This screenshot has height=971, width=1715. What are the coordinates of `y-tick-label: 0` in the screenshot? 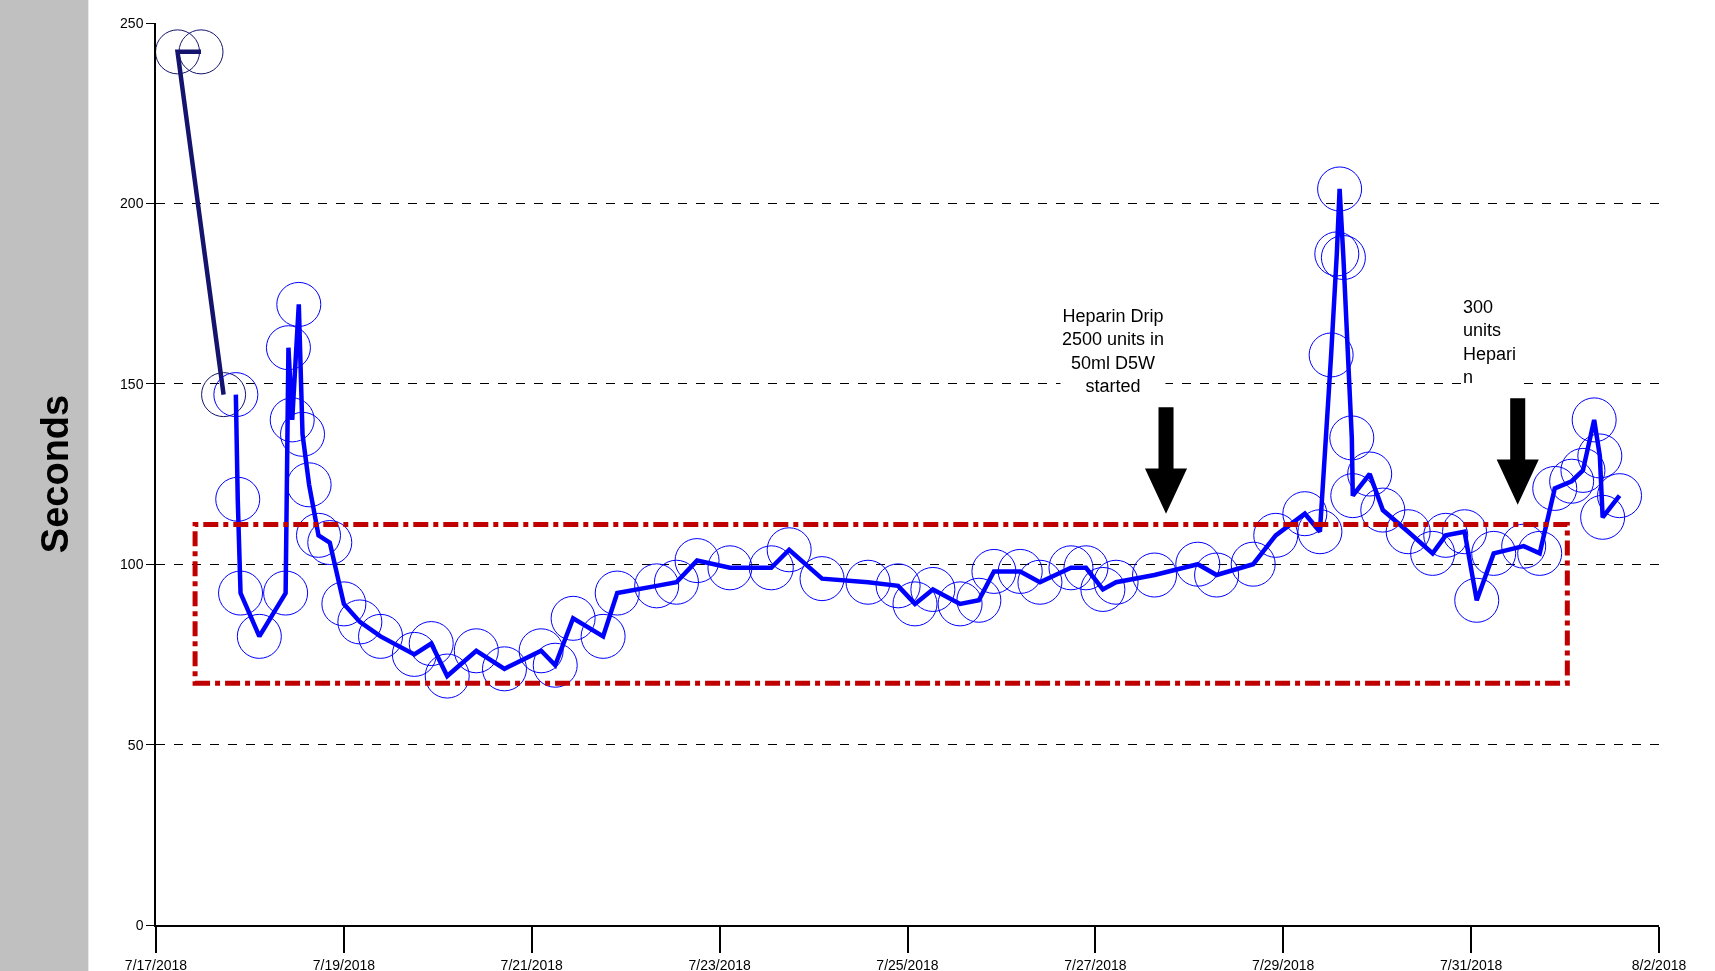 It's located at (139, 924).